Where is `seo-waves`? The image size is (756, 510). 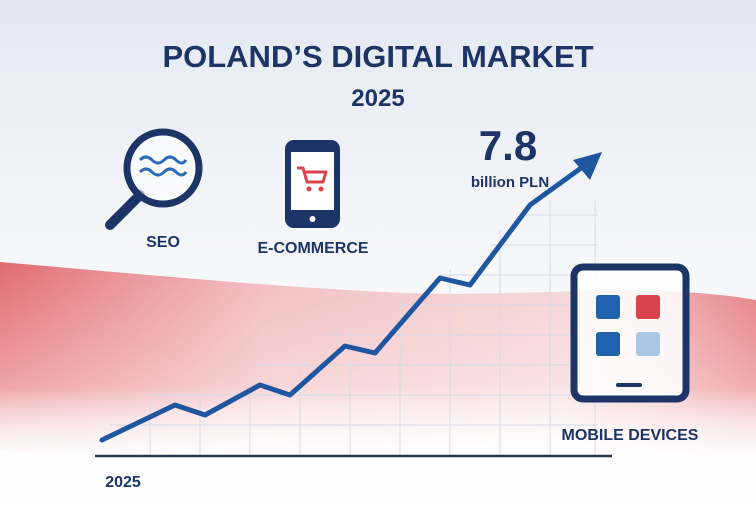 seo-waves is located at coordinates (163, 166).